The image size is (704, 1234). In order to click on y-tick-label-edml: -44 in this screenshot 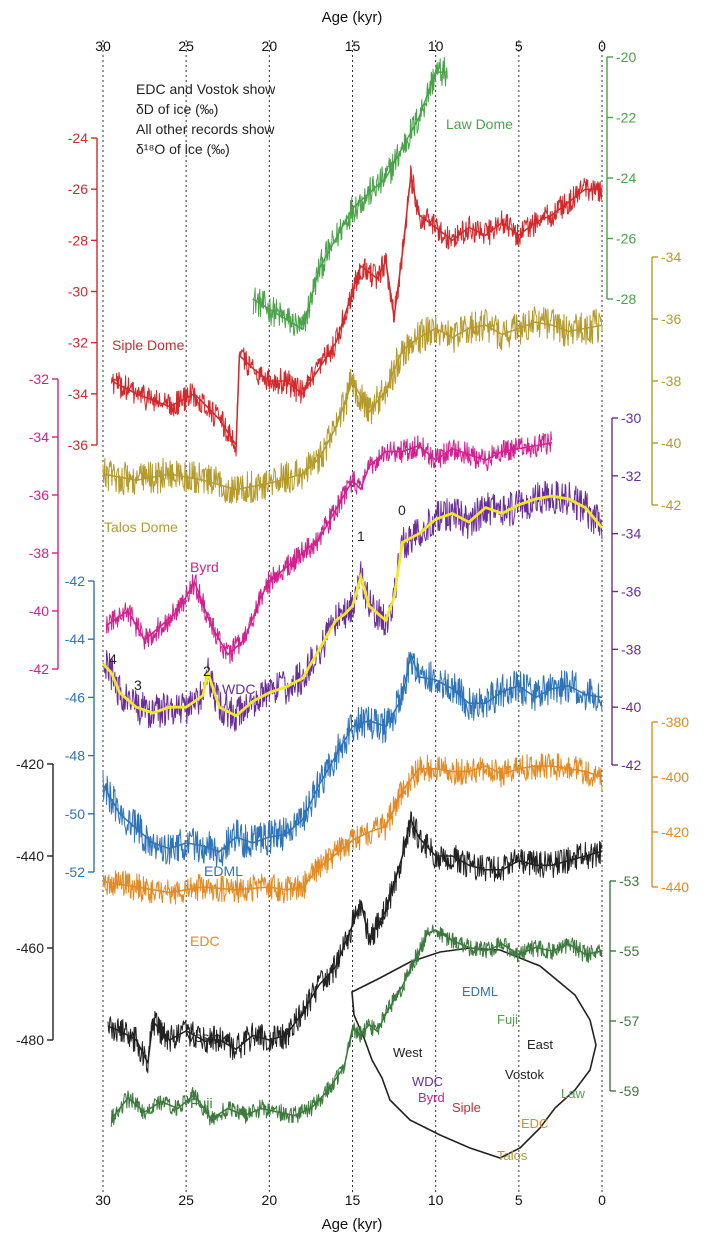, I will do `click(75, 639)`.